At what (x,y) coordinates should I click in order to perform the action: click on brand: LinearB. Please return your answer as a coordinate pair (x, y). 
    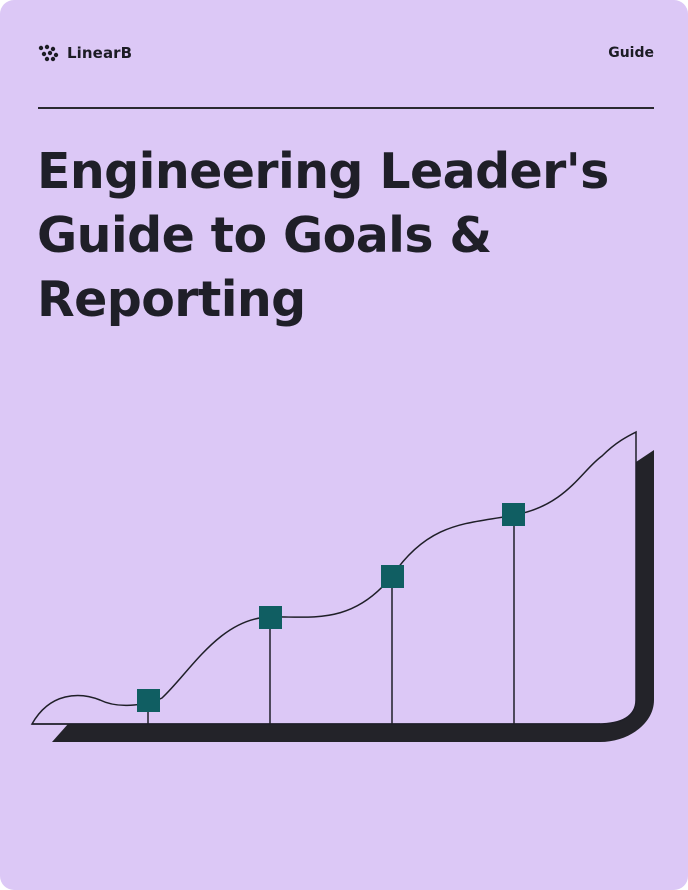
    Looking at the image, I should click on (85, 53).